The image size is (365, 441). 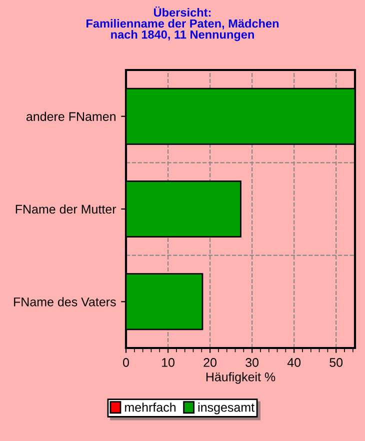 What do you see at coordinates (168, 362) in the screenshot?
I see `x-tick-label: 10` at bounding box center [168, 362].